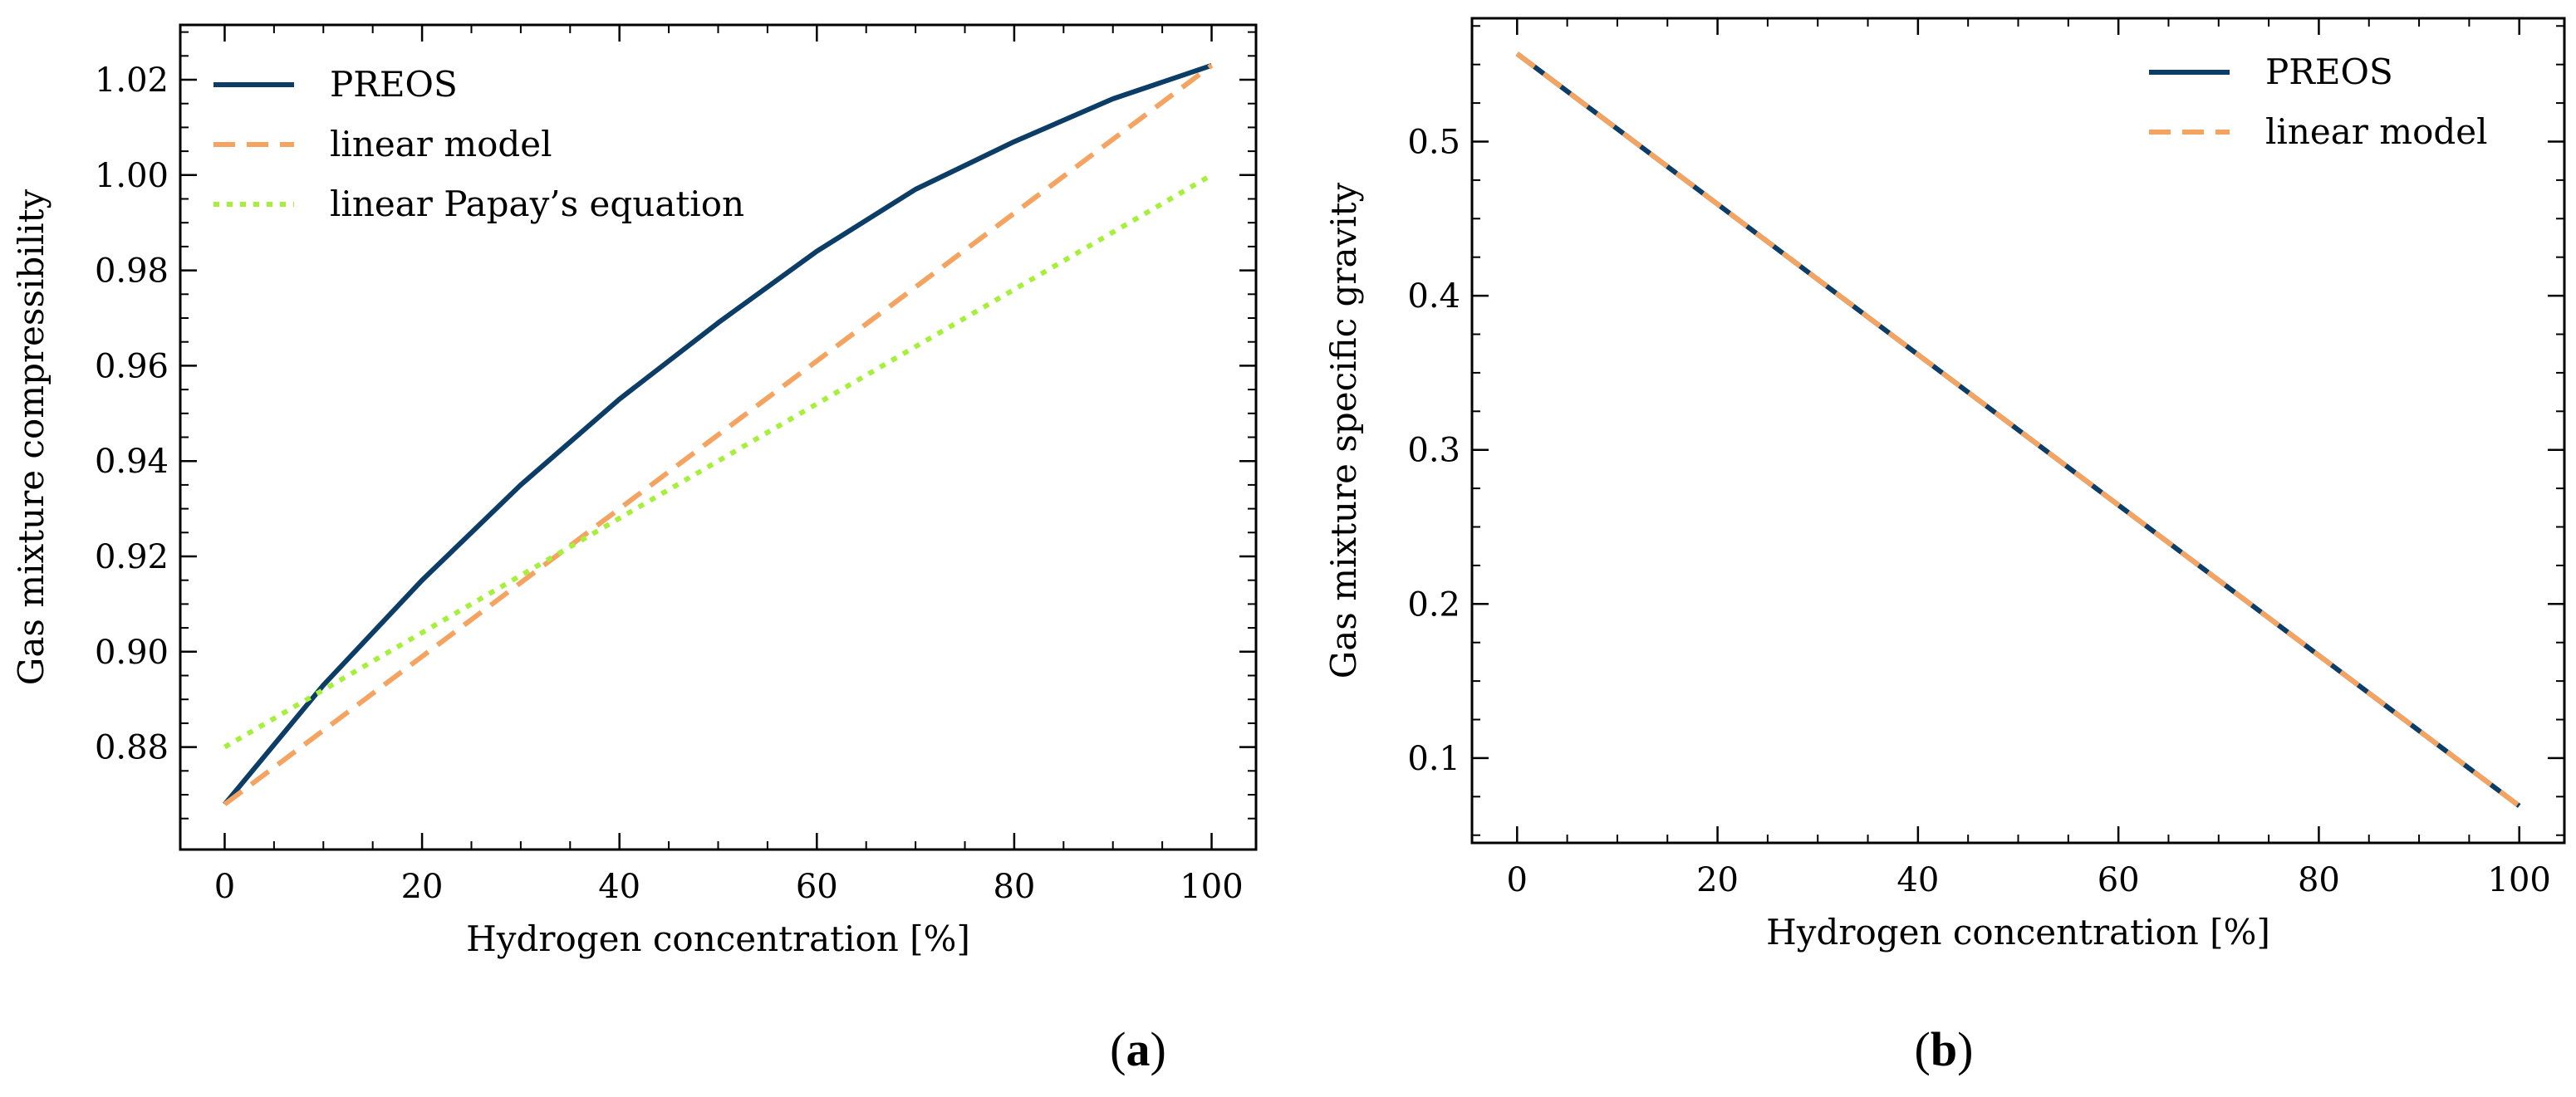 The width and height of the screenshot is (2576, 1097). Describe the element at coordinates (132, 366) in the screenshot. I see `y-tick-label: 0.96` at that location.